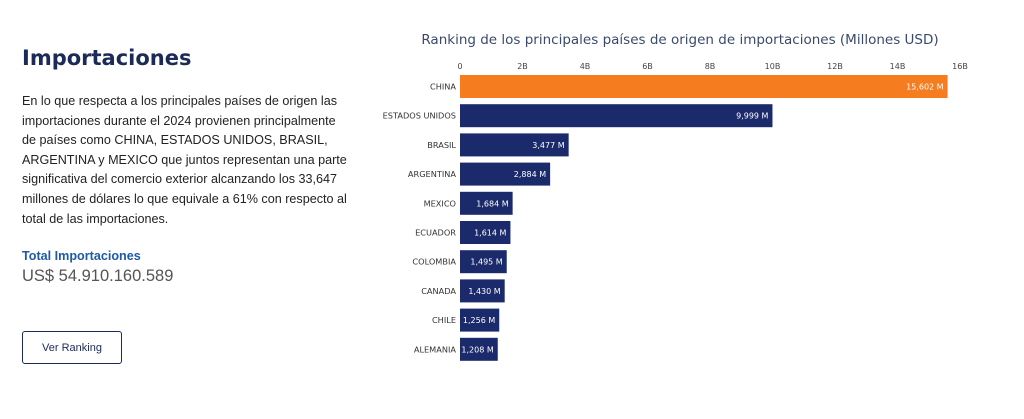 The width and height of the screenshot is (1024, 419). Describe the element at coordinates (434, 262) in the screenshot. I see `category-label: COLOMBIA` at that location.